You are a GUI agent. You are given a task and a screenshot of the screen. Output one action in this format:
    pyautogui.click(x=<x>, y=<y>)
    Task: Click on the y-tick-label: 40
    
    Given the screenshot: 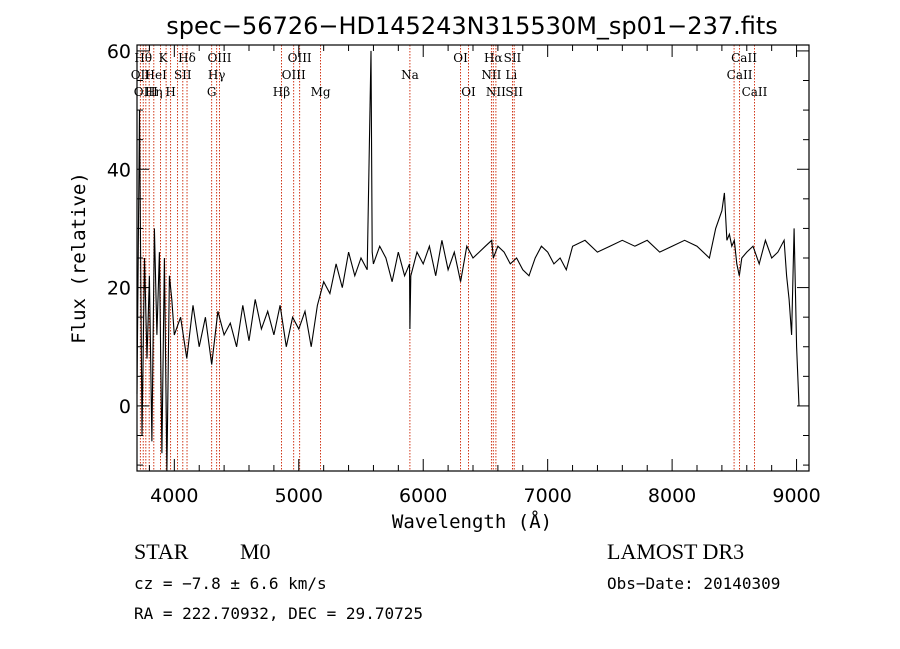 What is the action you would take?
    pyautogui.click(x=119, y=170)
    